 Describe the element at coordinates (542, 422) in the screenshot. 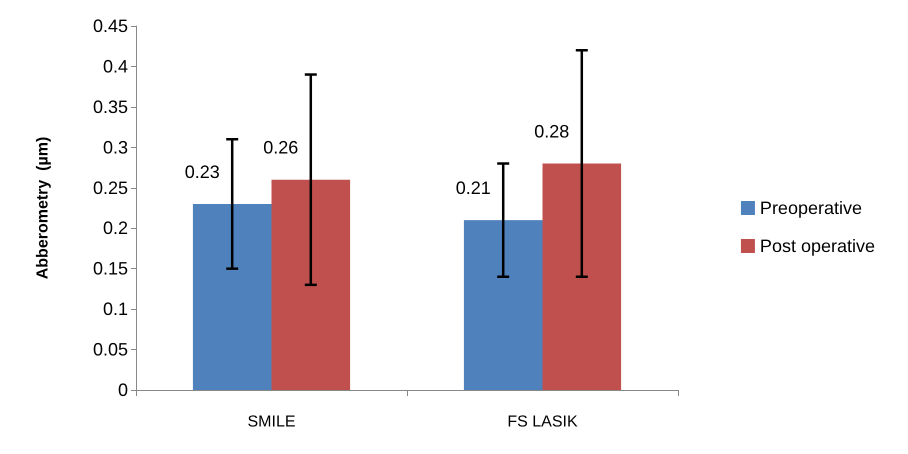

I see `x-tick-label: FS LASIK` at that location.